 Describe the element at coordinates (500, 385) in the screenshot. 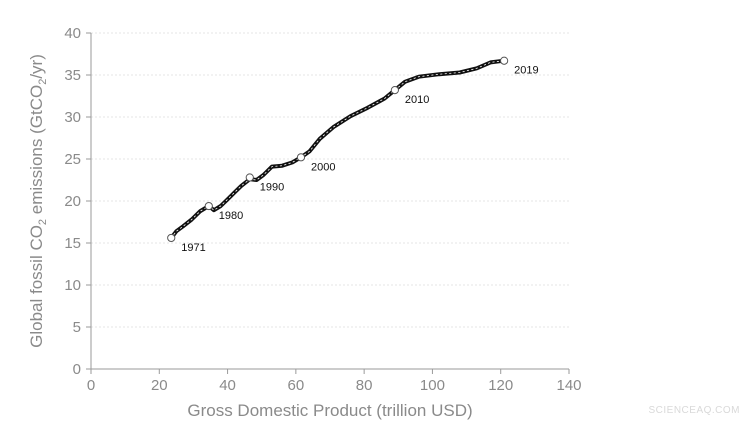

I see `x-tick-label-120: 120` at that location.